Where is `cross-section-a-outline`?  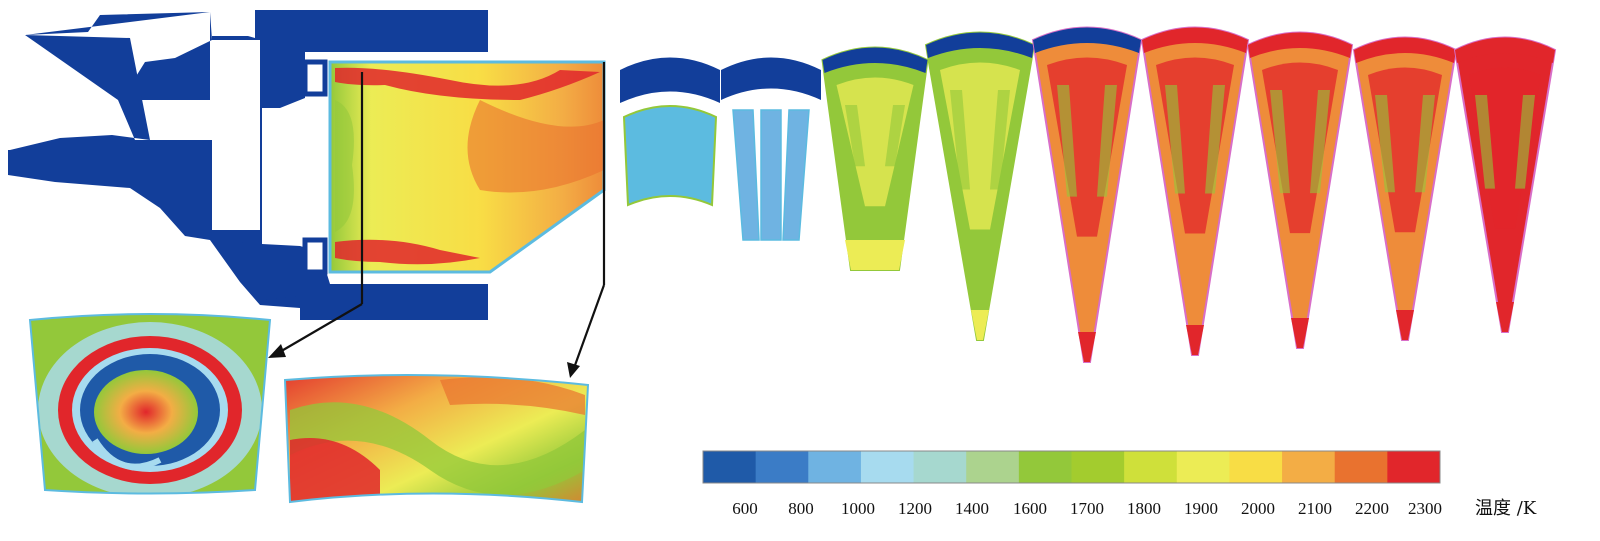
cross-section-a-outline is located at coordinates (150, 404).